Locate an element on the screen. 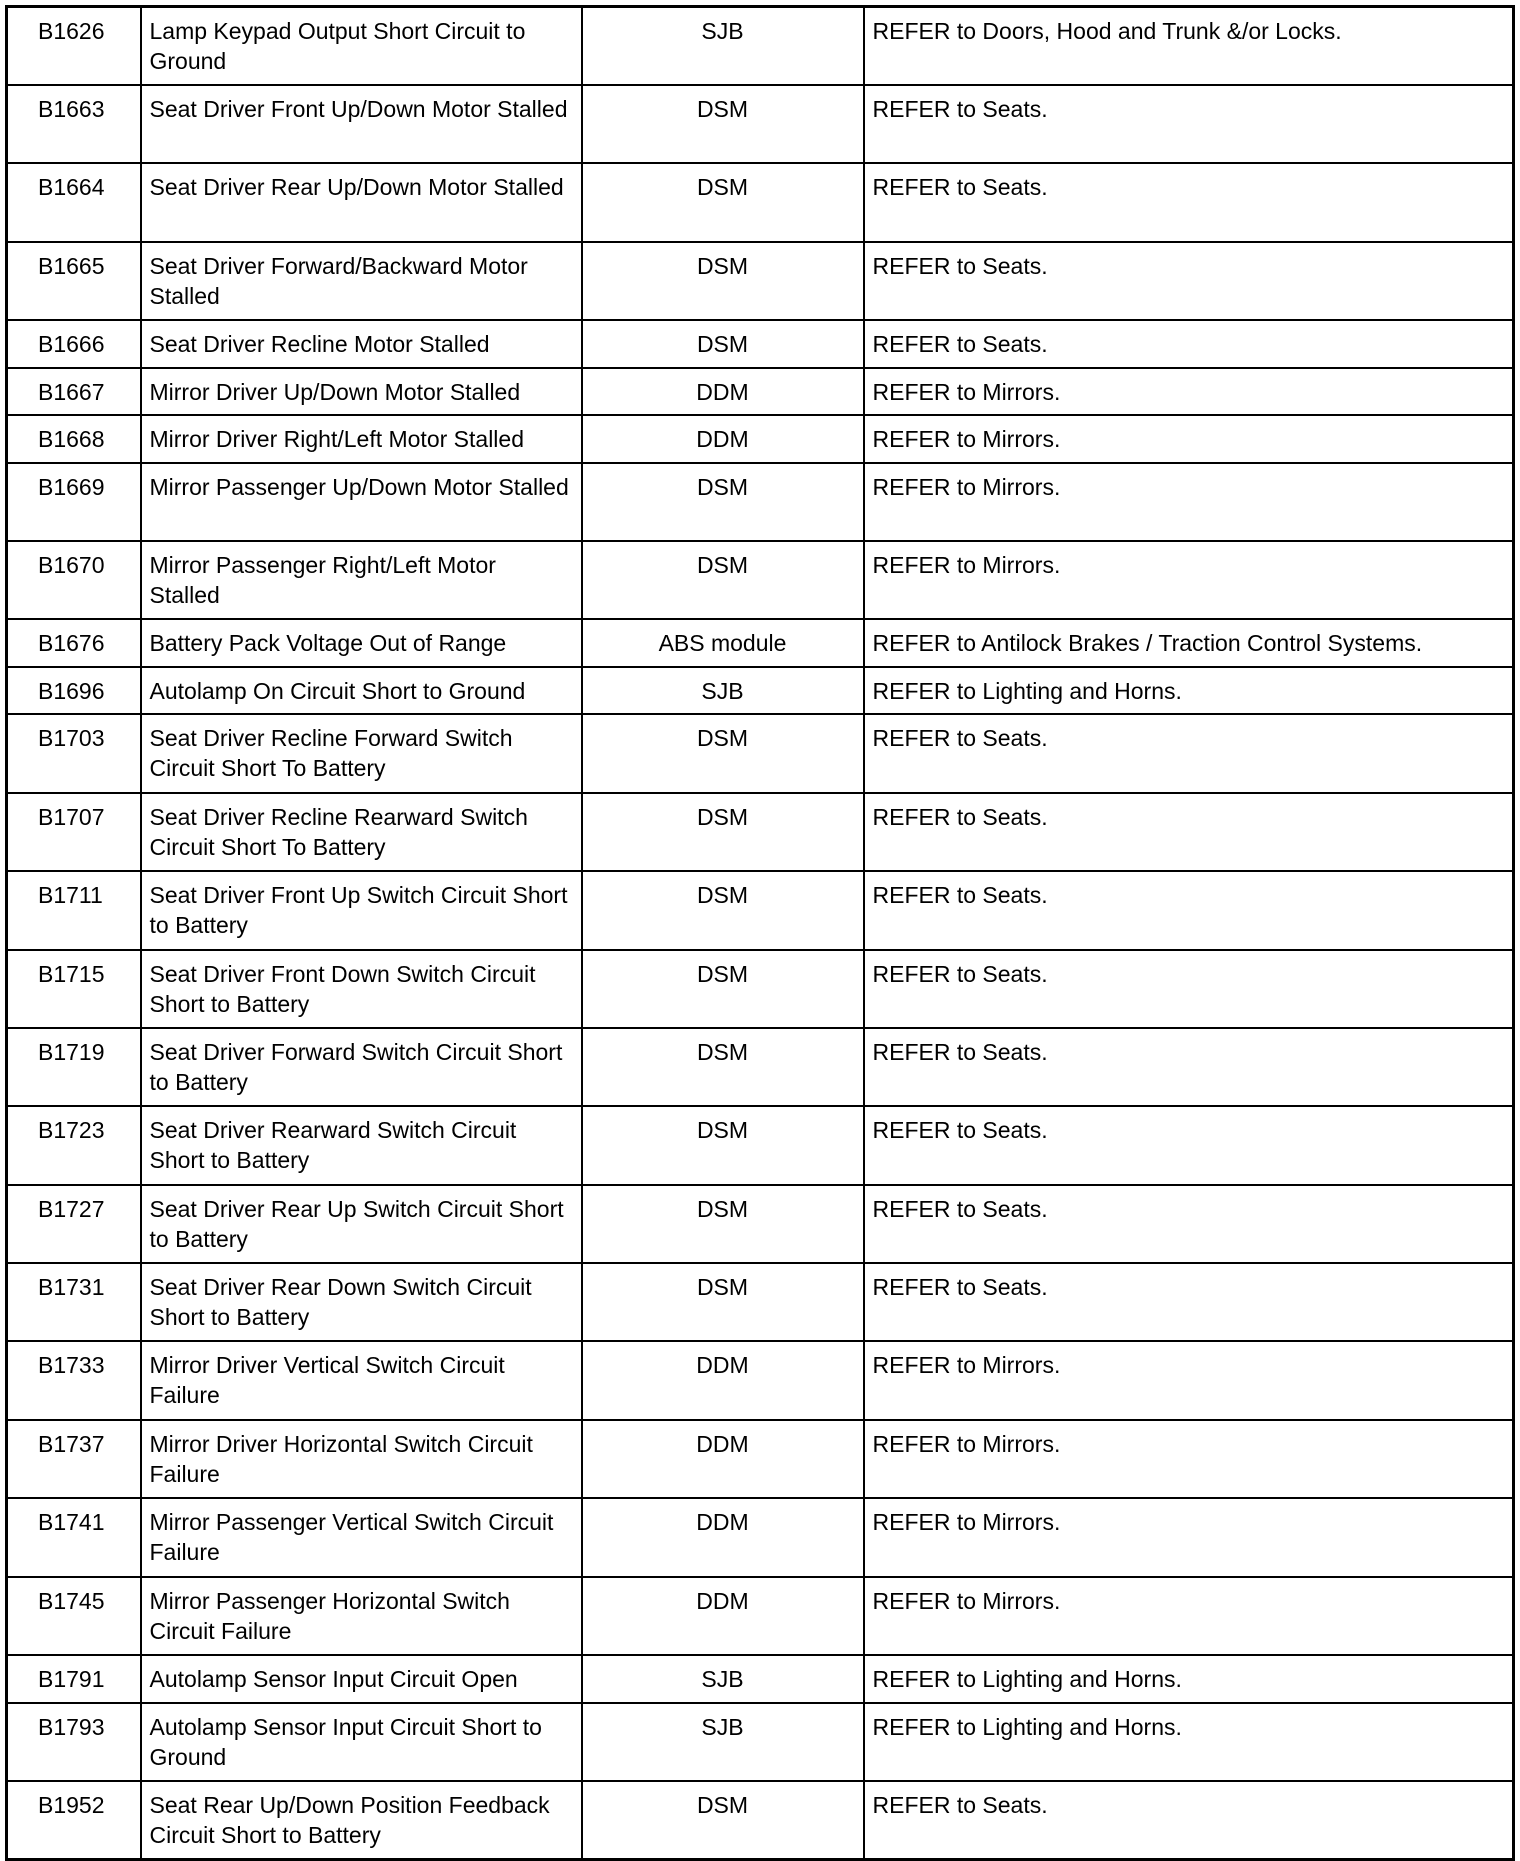 The height and width of the screenshot is (1861, 1520). dtc-description: Seat Driver Front Up/Down Motor Stalled is located at coordinates (361, 124).